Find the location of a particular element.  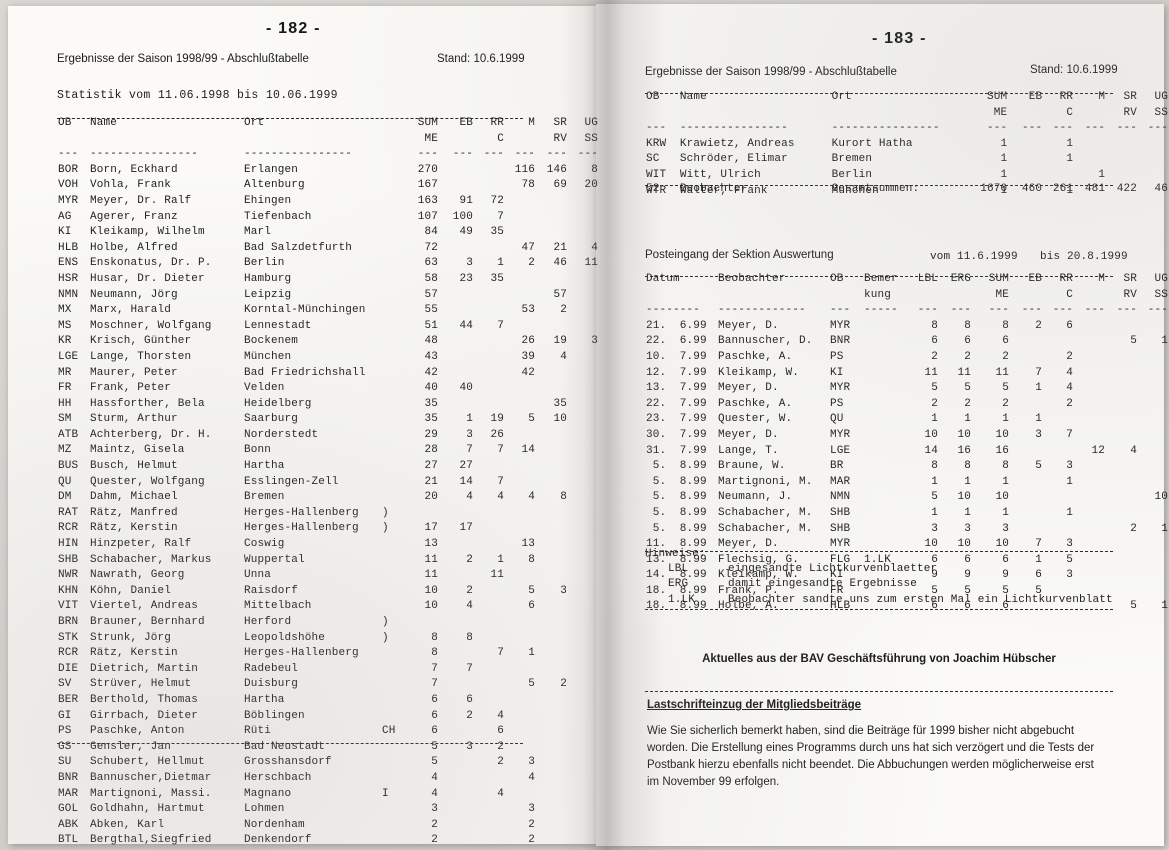

cell-rr: 7 is located at coordinates (500, 653).